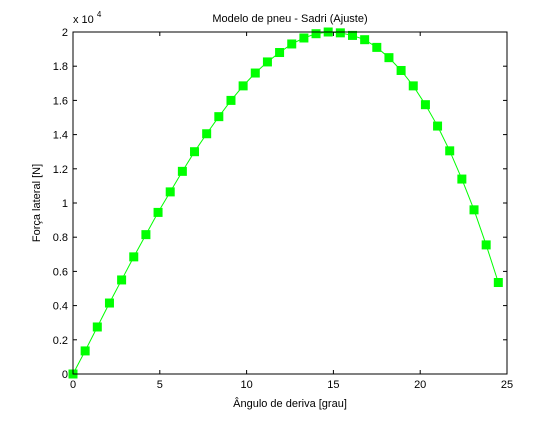  Describe the element at coordinates (291, 385) in the screenshot. I see `x-axis-tick-labels: 0 5 10 15 20 25` at that location.